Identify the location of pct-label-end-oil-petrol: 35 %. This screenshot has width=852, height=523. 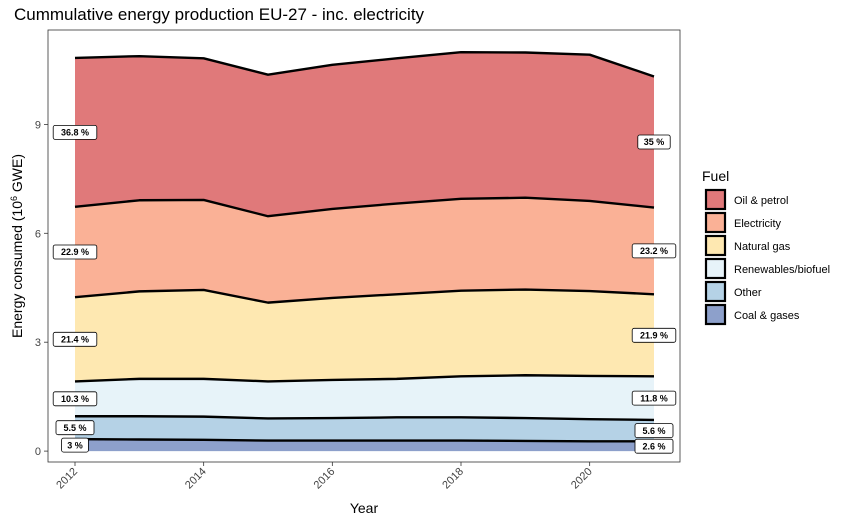
(654, 142).